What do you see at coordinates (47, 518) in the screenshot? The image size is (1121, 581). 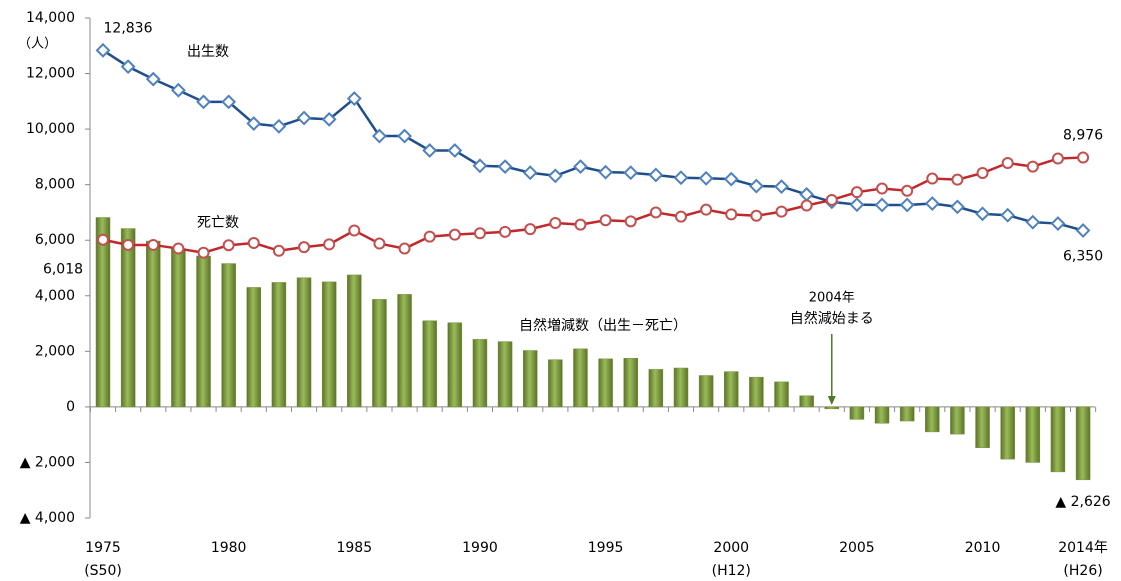 I see `y-tick-label: ▲ 4,000` at bounding box center [47, 518].